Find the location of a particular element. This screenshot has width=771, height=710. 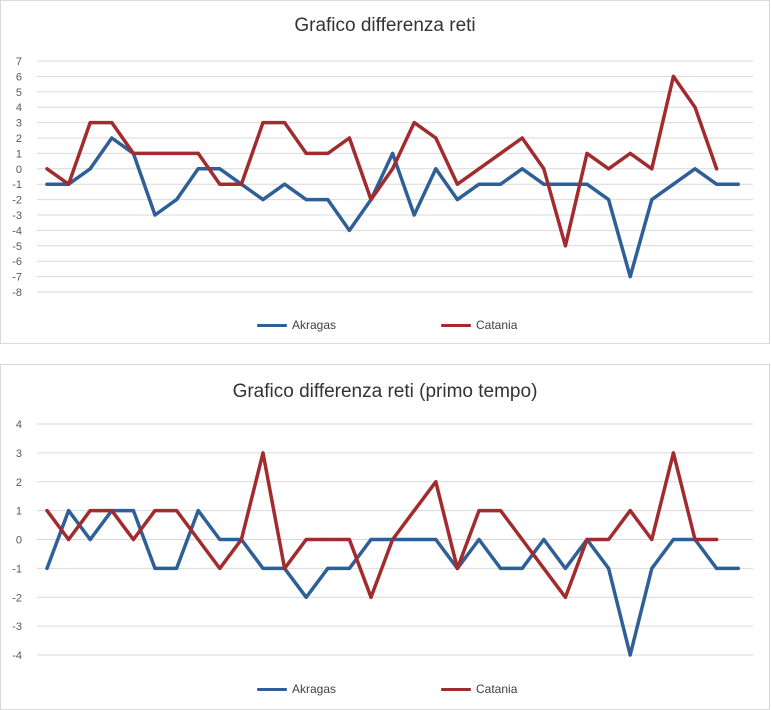

legend-label-catania: Catania is located at coordinates (497, 689).